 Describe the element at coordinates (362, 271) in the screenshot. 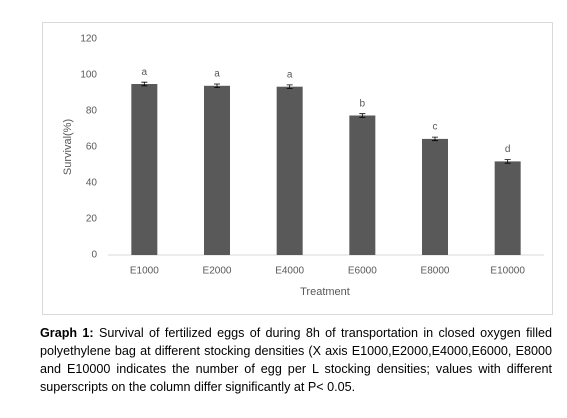

I see `x-tick-label: E6000` at that location.